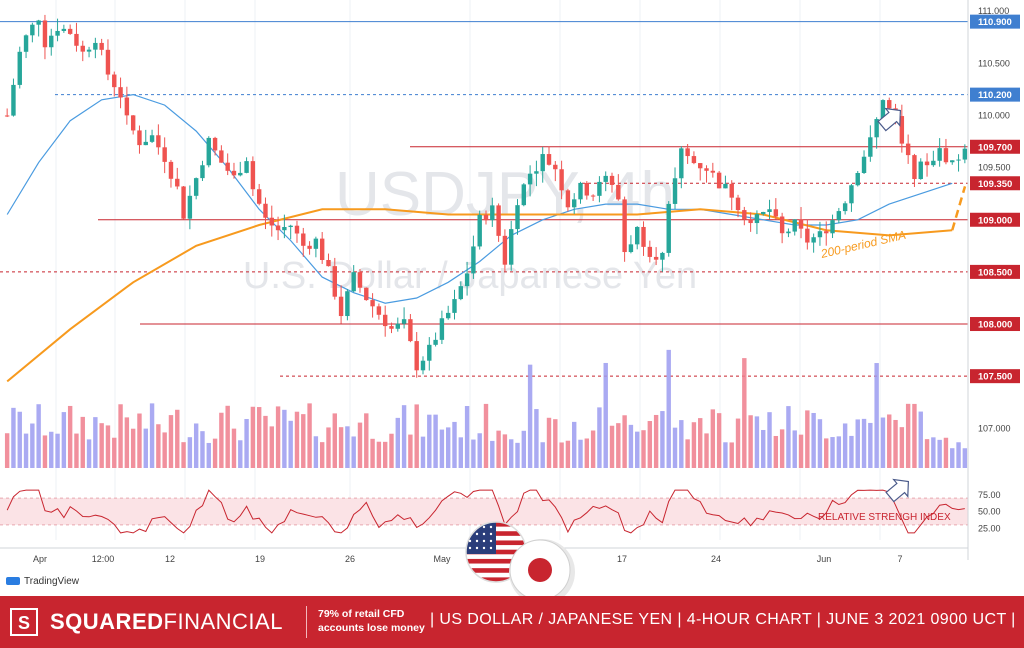 This screenshot has width=1024, height=648. Describe the element at coordinates (306, 622) in the screenshot. I see `banner-divider` at that location.